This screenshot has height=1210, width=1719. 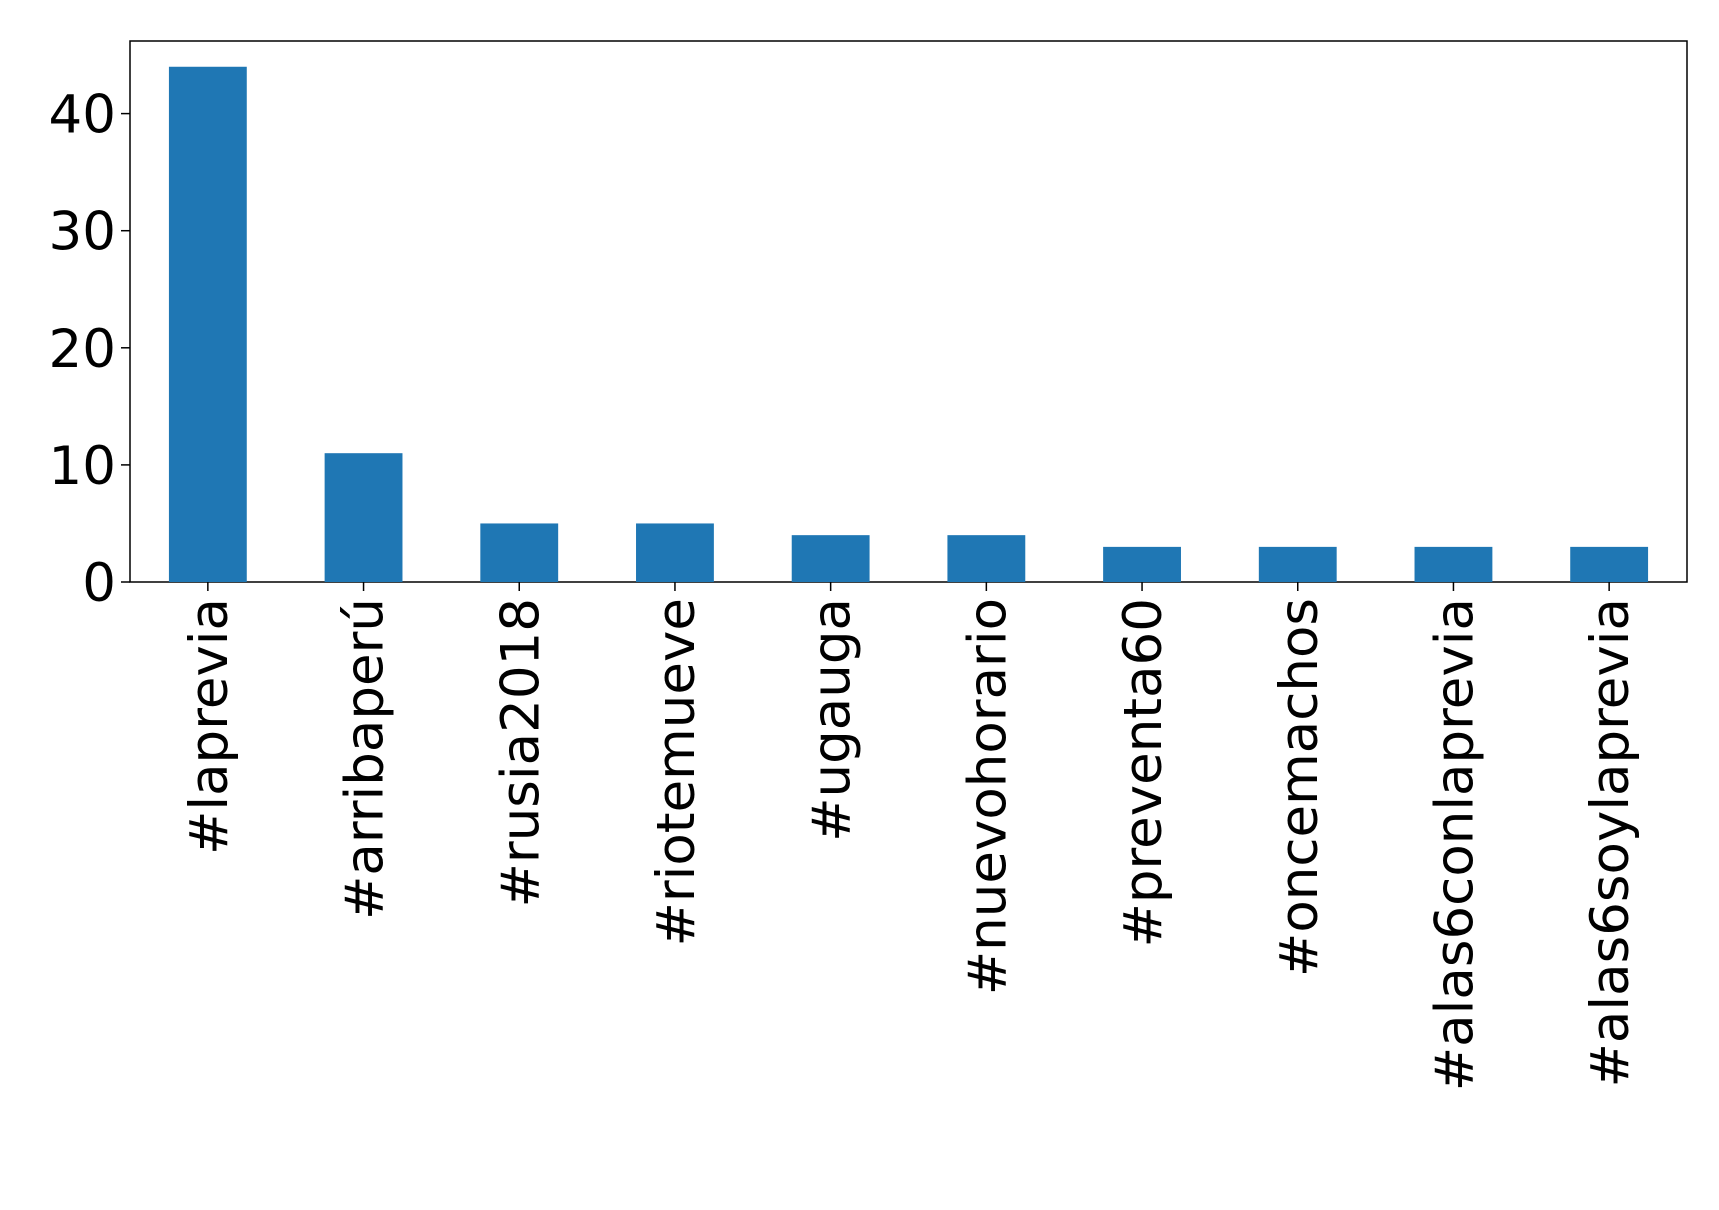 I want to click on x-tick-label: #nuevohorario, so click(x=987, y=796).